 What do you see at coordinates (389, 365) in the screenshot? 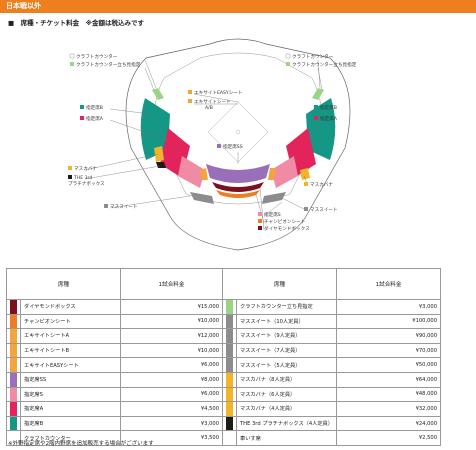
I see `seat-price: ¥50,000` at bounding box center [389, 365].